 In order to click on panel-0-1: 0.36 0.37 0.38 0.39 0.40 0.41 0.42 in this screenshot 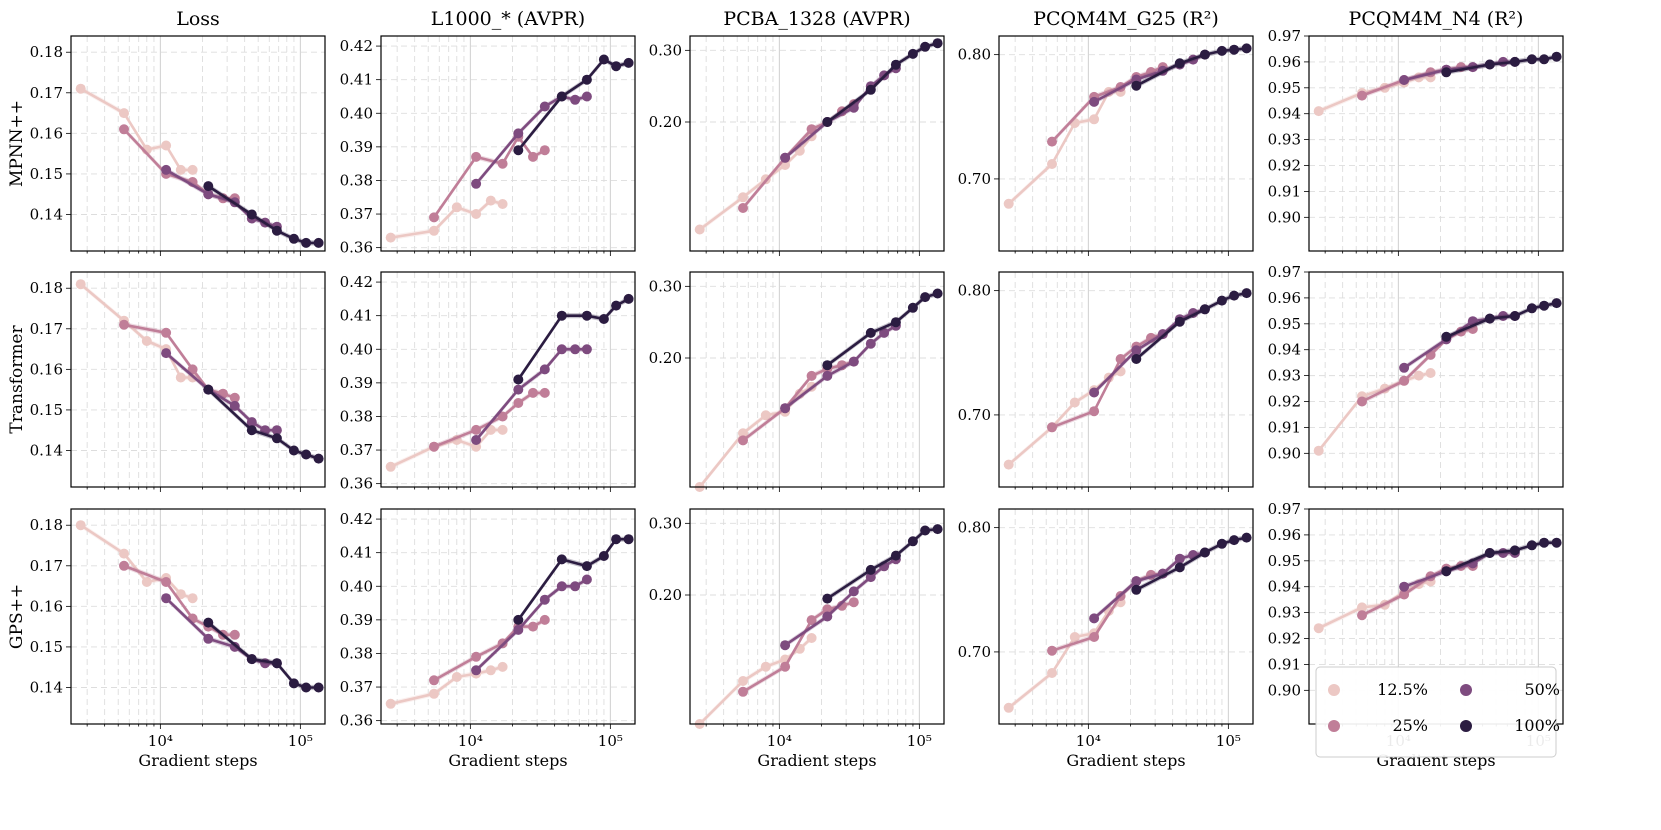, I will do `click(488, 146)`.